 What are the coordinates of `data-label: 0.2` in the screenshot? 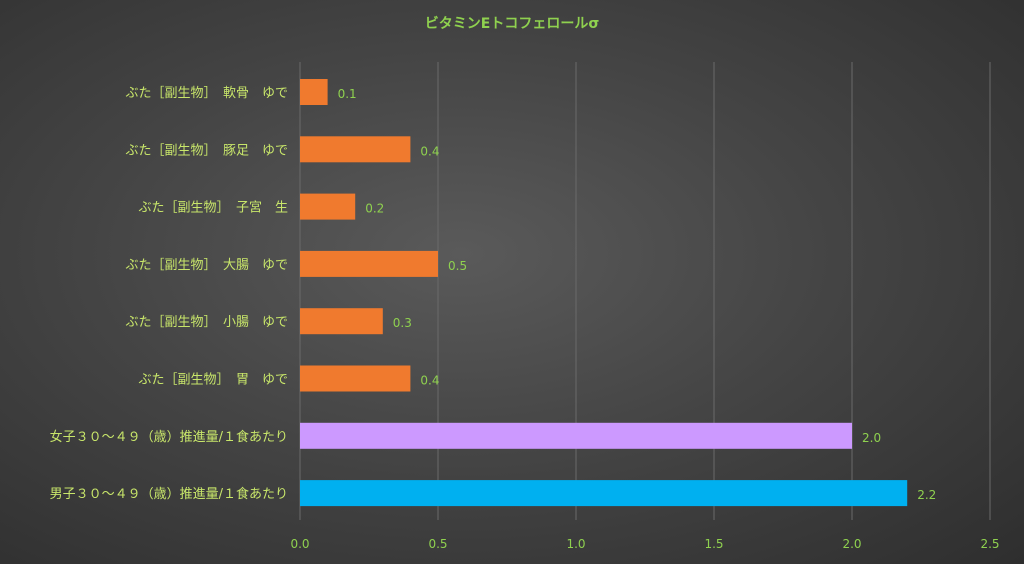 It's located at (374, 209).